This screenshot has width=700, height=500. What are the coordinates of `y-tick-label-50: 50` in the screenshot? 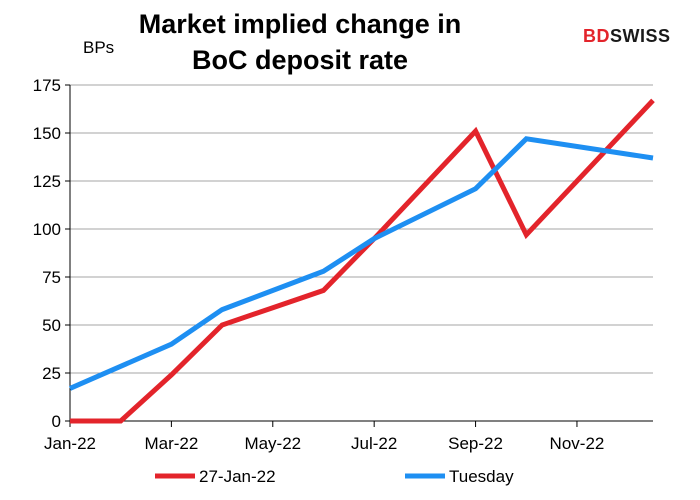 It's located at (51, 325).